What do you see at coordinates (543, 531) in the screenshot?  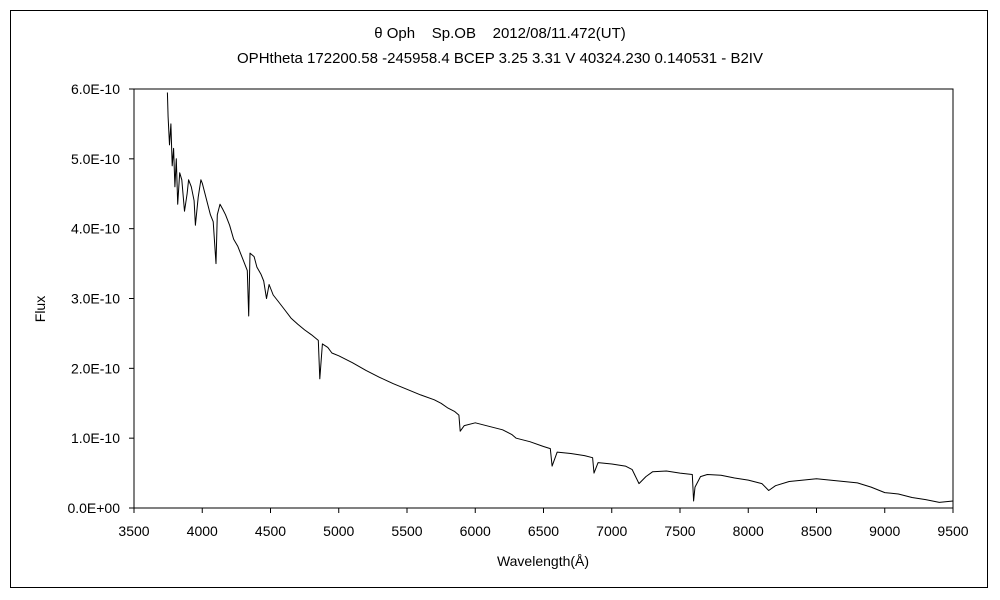 I see `x-tick-label: 6500` at bounding box center [543, 531].